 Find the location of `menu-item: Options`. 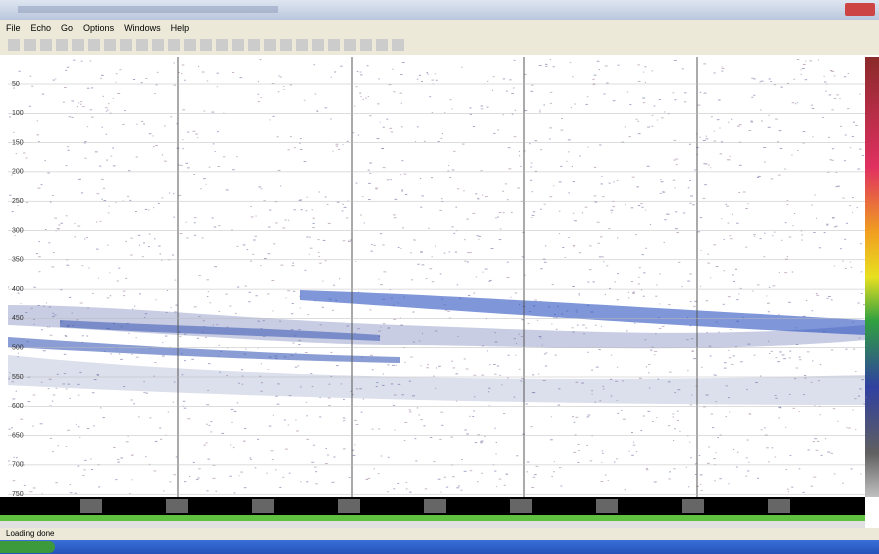

menu-item: Options is located at coordinates (99, 27).